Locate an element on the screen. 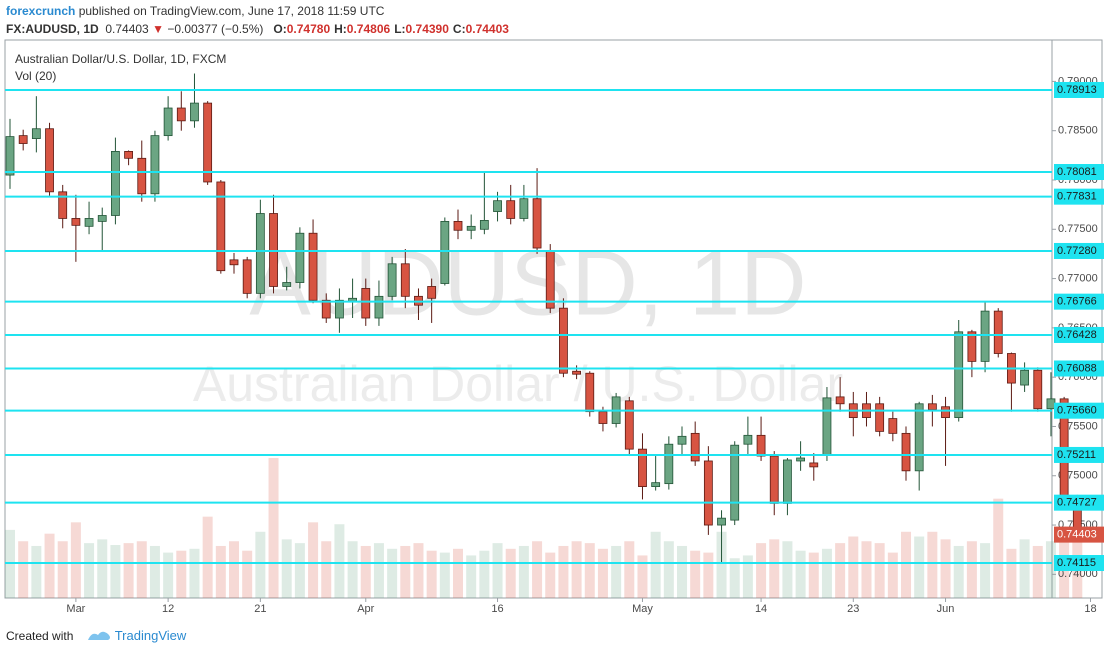 Image resolution: width=1110 pixels, height=654 pixels. level-label: 0.76766 is located at coordinates (1077, 302).